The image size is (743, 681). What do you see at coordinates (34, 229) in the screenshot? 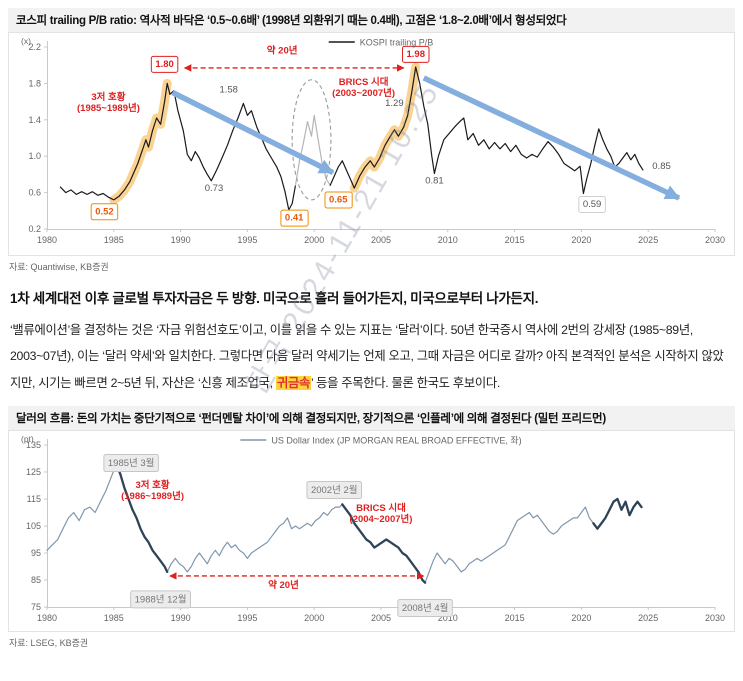
I see `svg-text: 0.2` at bounding box center [34, 229].